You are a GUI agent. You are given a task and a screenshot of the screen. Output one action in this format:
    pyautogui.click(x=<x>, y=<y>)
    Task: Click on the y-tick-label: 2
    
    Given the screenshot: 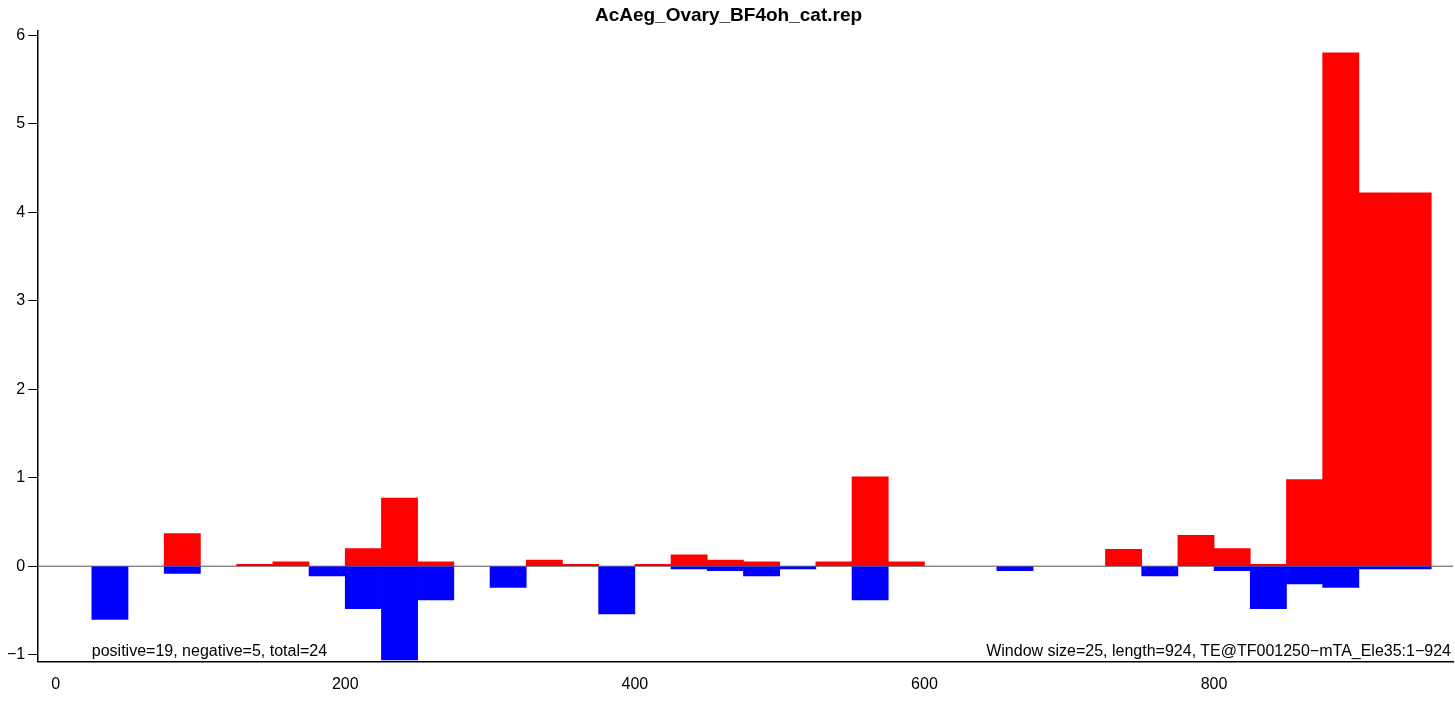 What is the action you would take?
    pyautogui.click(x=21, y=388)
    